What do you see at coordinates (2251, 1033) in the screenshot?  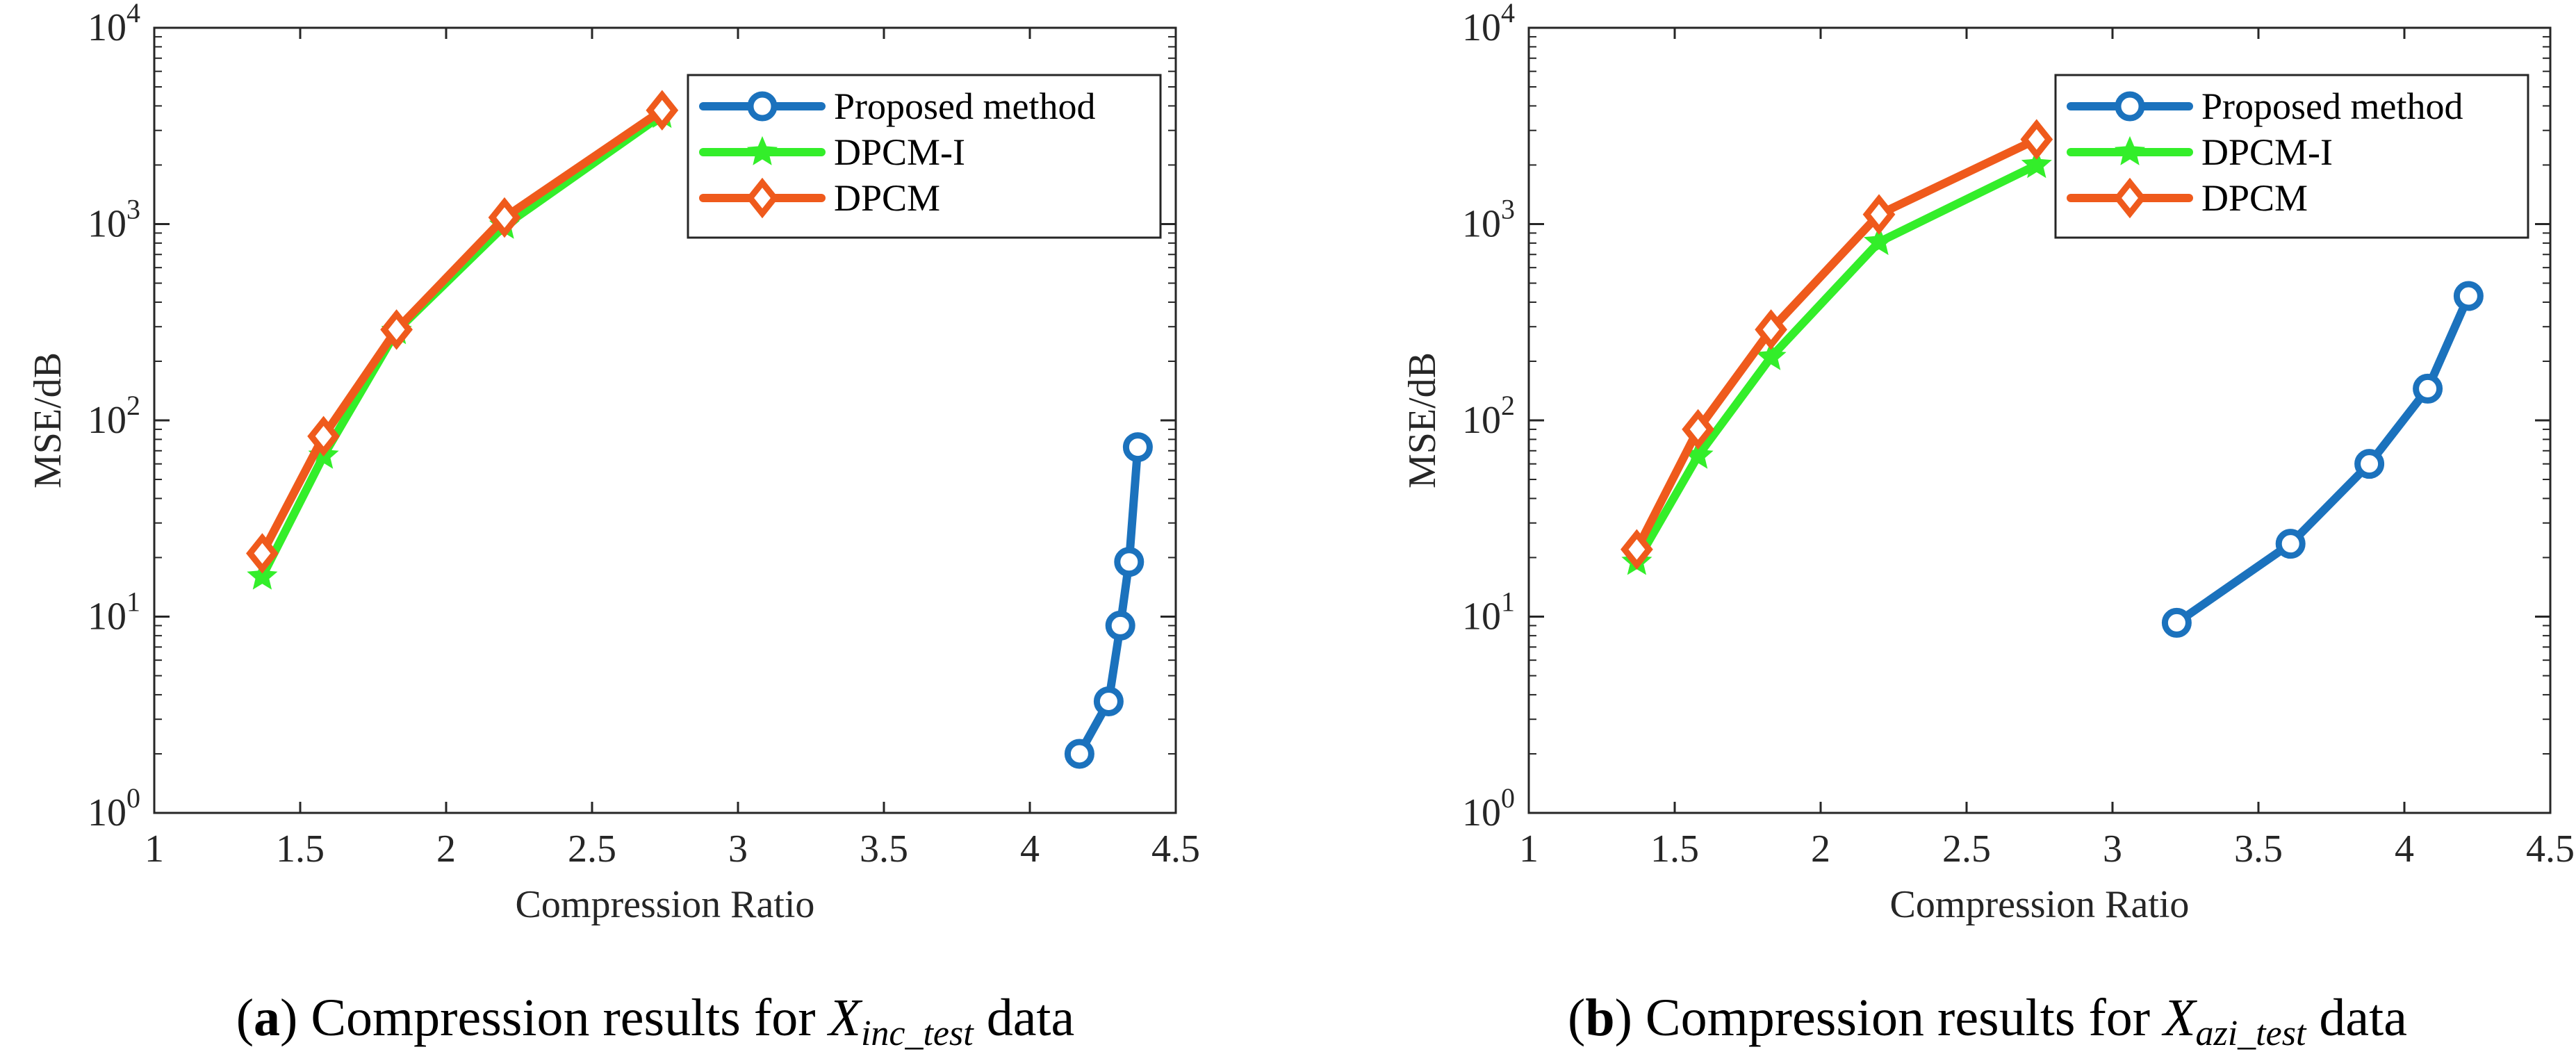 I see `caption-subscript: azi_test` at bounding box center [2251, 1033].